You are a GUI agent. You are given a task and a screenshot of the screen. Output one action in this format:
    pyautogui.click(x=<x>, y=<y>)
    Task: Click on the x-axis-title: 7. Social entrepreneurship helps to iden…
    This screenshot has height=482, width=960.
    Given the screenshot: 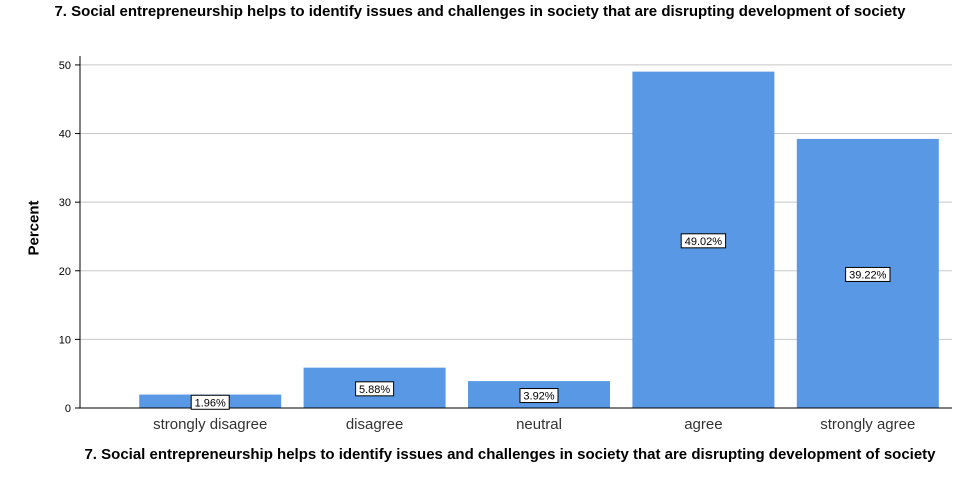 What is the action you would take?
    pyautogui.click(x=510, y=454)
    